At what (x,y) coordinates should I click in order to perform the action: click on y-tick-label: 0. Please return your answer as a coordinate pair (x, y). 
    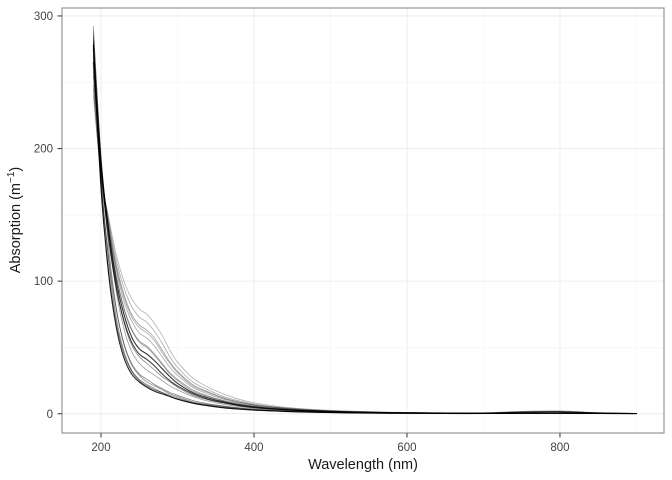
    Looking at the image, I should click on (50, 415).